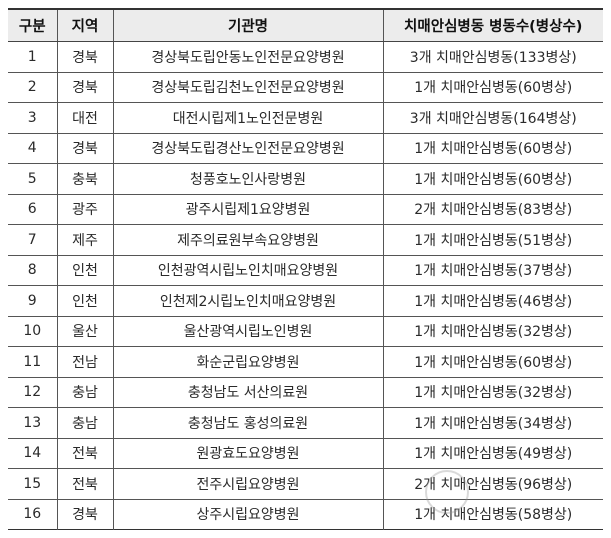 The height and width of the screenshot is (538, 611). I want to click on cell-number: 7, so click(32, 239).